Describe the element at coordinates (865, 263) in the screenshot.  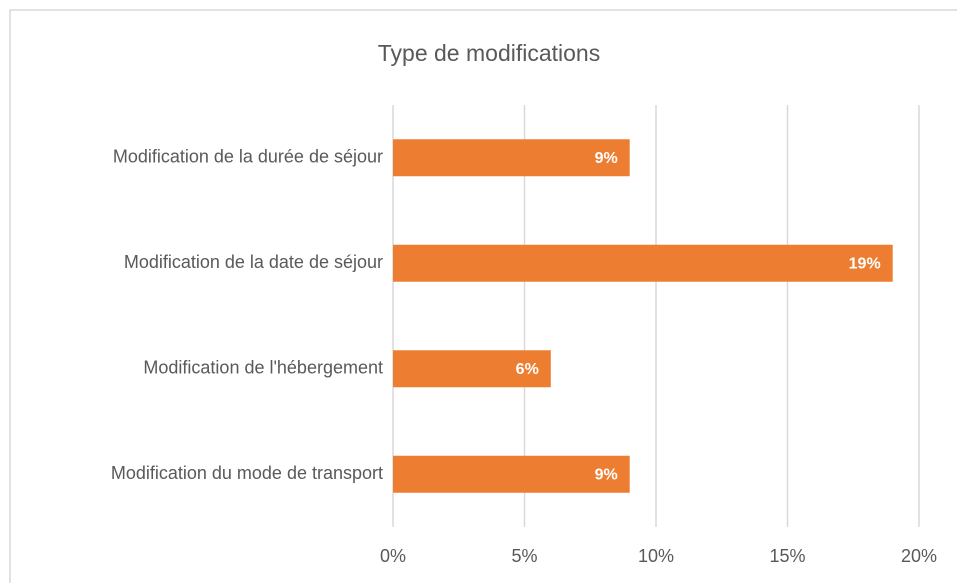
I see `data-label: 19%` at that location.